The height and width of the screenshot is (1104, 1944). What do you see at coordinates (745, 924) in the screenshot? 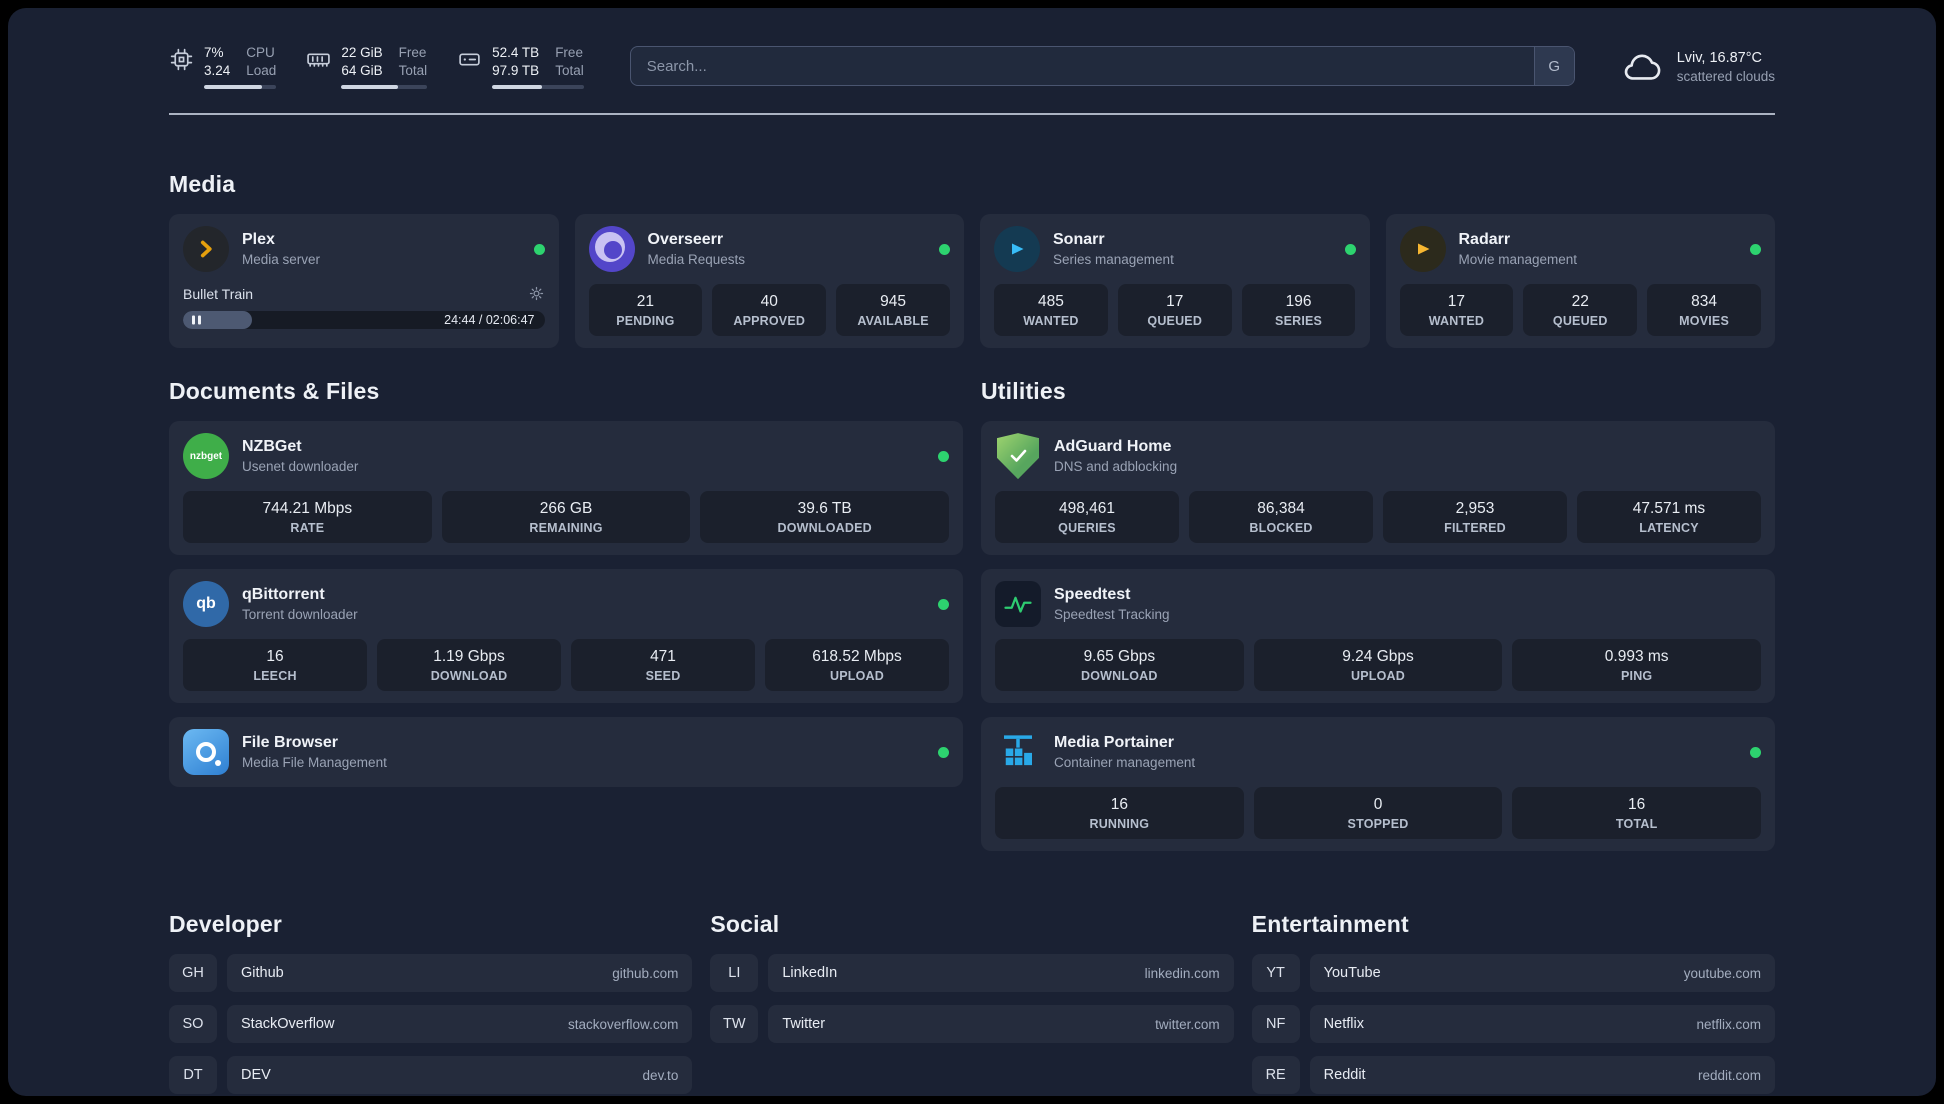
I see `section-title-social: Social` at bounding box center [745, 924].